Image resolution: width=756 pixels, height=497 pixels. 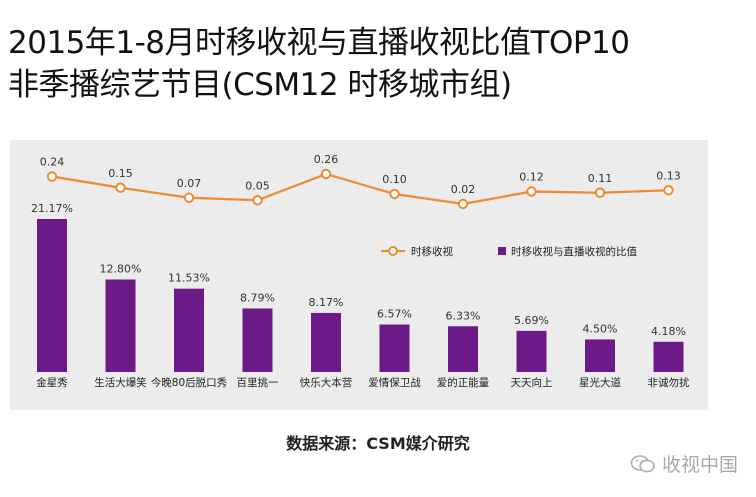 I want to click on legend-bar-swatch, so click(x=502, y=251).